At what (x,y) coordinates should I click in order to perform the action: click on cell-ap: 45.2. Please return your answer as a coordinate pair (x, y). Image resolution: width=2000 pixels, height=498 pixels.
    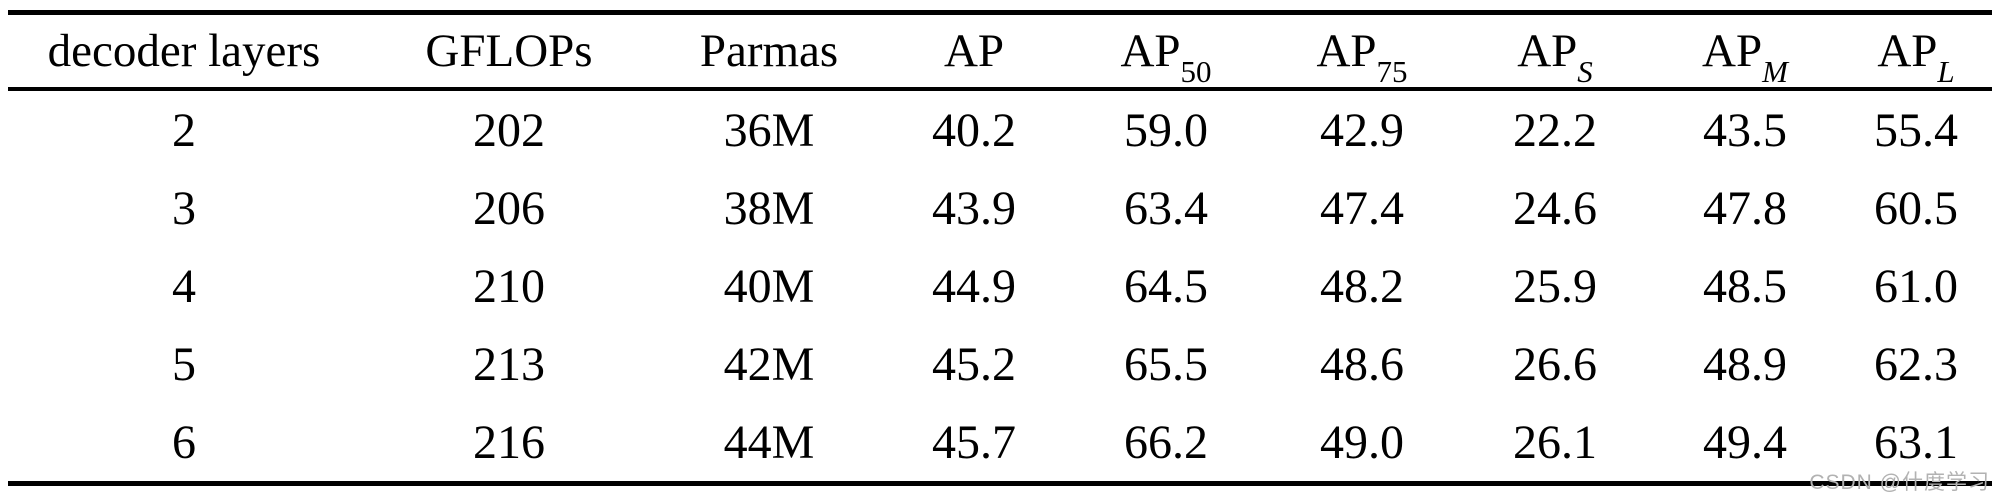
    Looking at the image, I should click on (974, 364).